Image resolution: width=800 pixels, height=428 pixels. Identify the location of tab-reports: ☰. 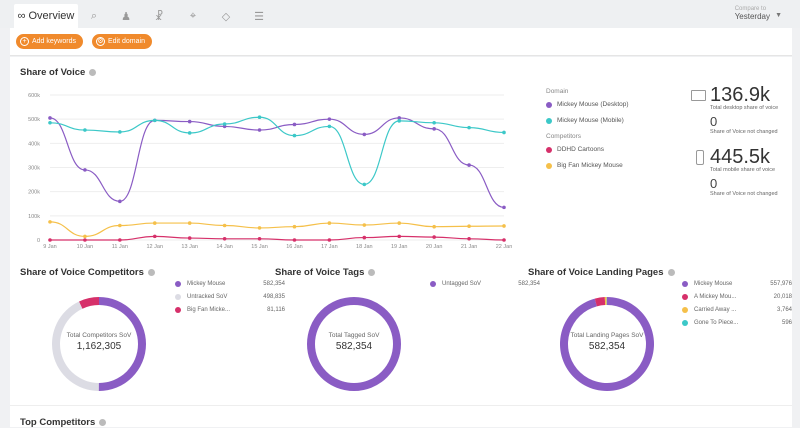
(259, 16).